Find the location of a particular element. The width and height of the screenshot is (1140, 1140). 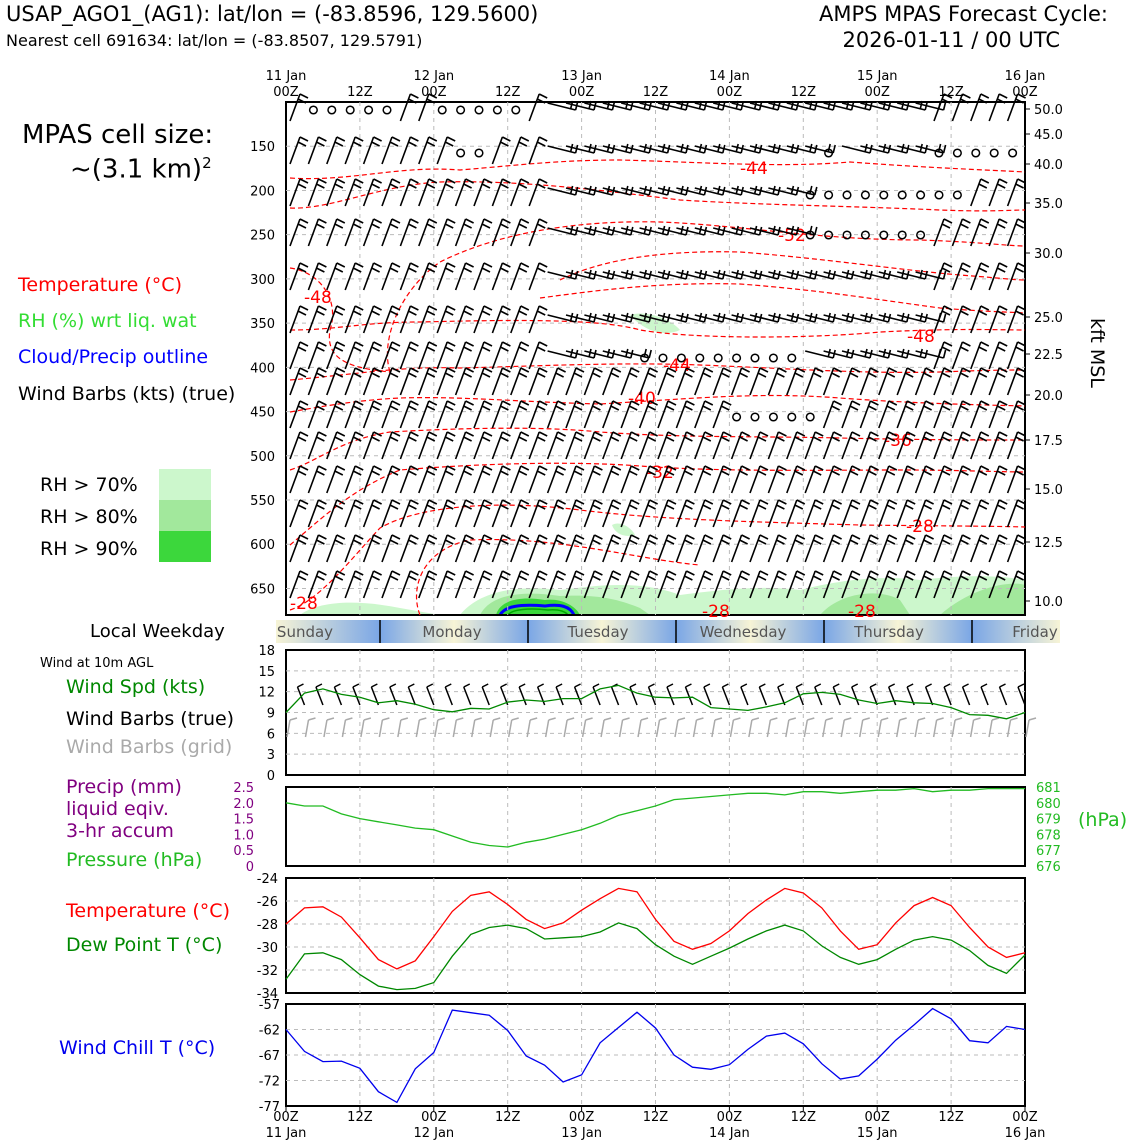

bottom-date-label: 14 Jan is located at coordinates (729, 1133).